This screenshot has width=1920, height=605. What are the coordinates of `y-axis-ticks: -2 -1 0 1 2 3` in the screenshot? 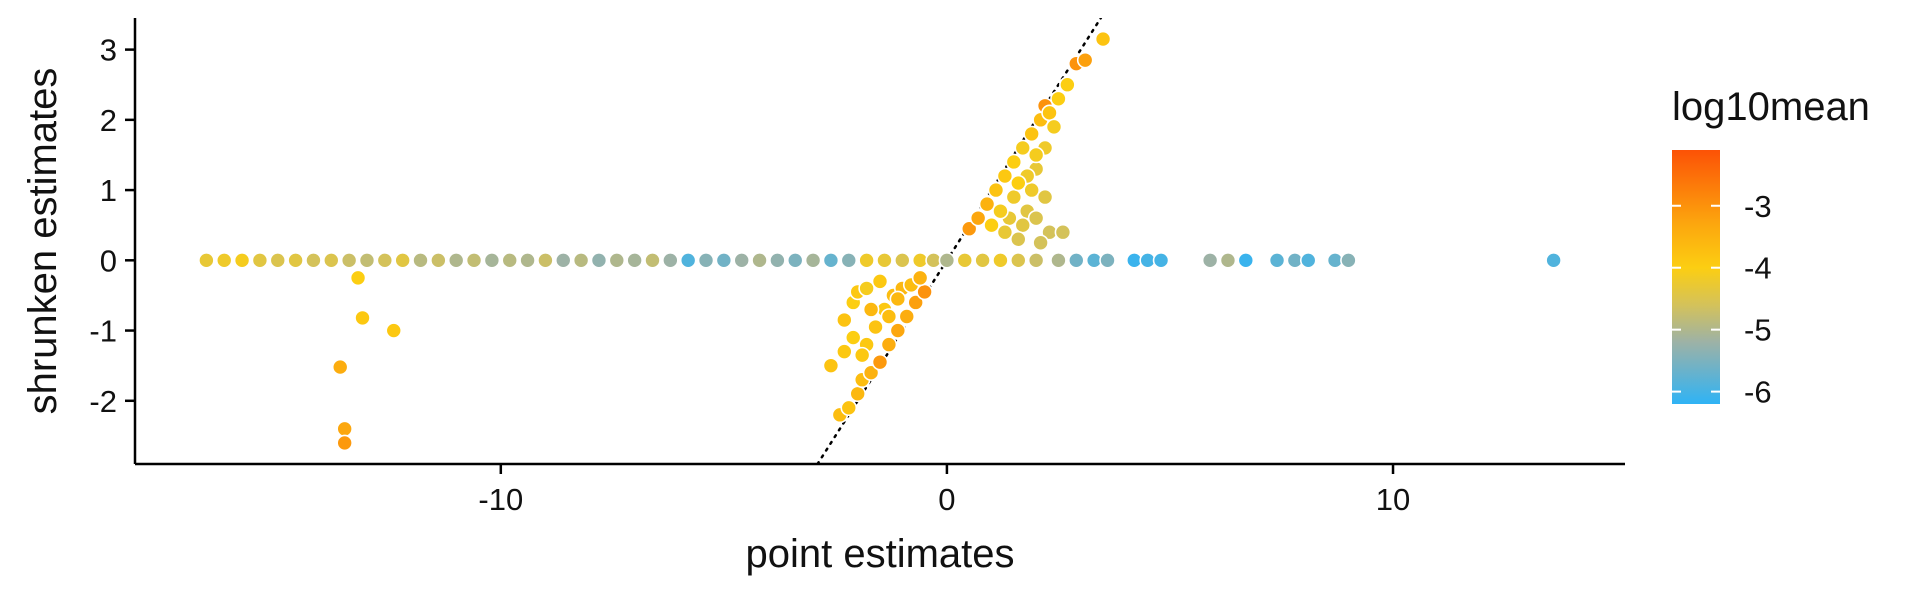 It's located at (112, 226).